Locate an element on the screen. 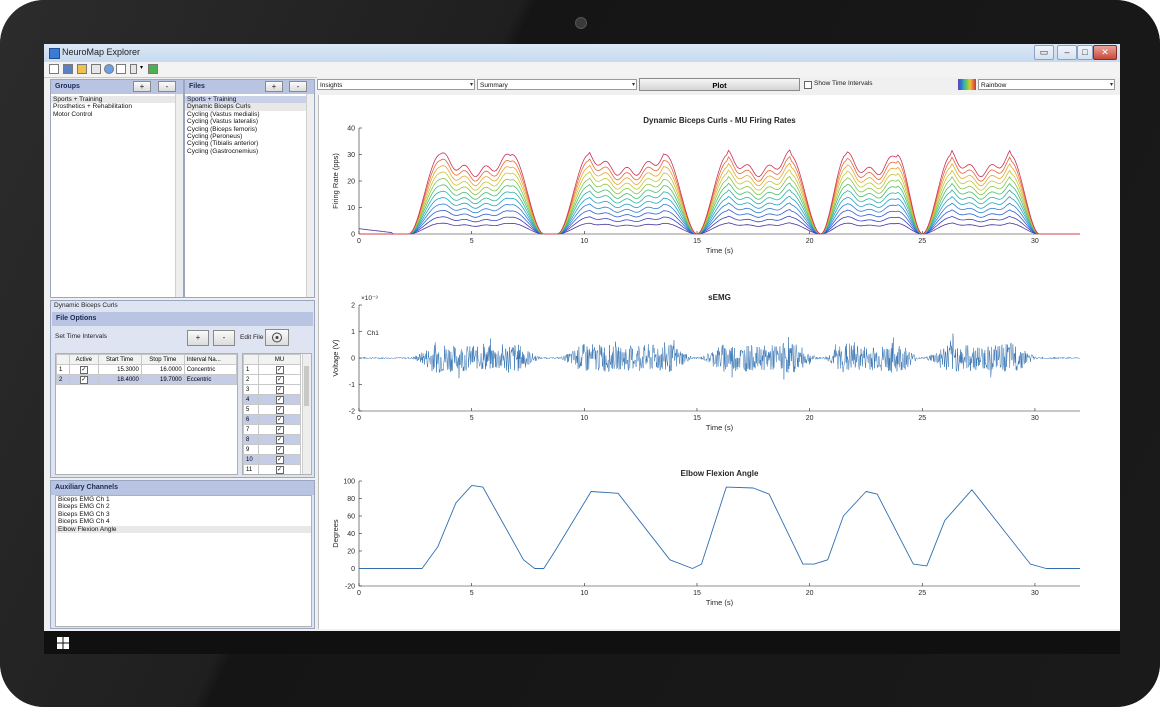 This screenshot has height=707, width=1160. list-item: Cycling (Biceps femoris) is located at coordinates (222, 129).